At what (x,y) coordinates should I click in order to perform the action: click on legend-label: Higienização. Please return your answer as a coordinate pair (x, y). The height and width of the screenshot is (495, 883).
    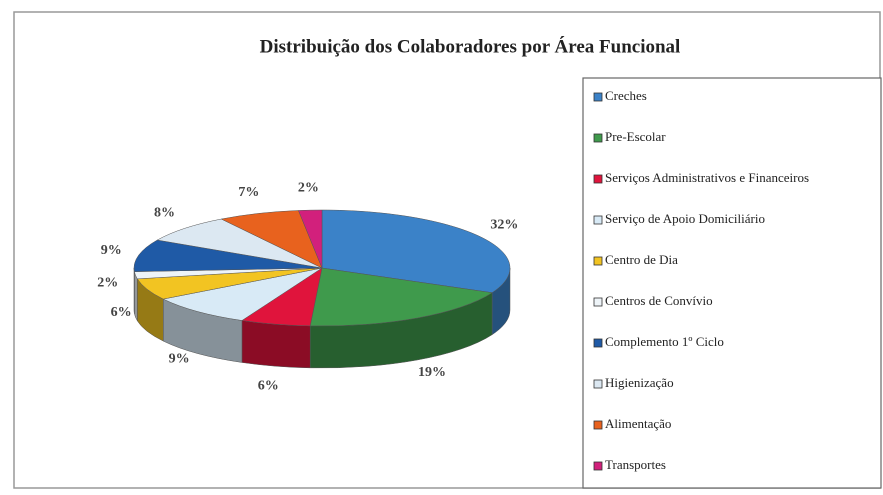
    Looking at the image, I should click on (639, 382).